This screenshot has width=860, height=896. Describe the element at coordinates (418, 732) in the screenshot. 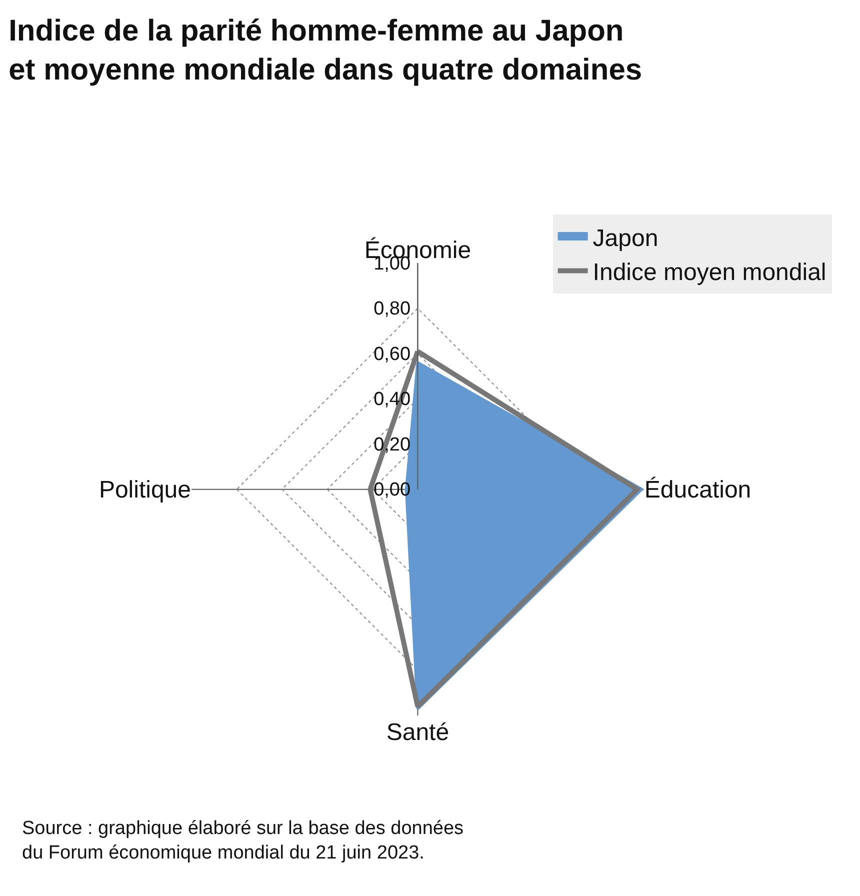

I see `spoke-label: Santé` at that location.